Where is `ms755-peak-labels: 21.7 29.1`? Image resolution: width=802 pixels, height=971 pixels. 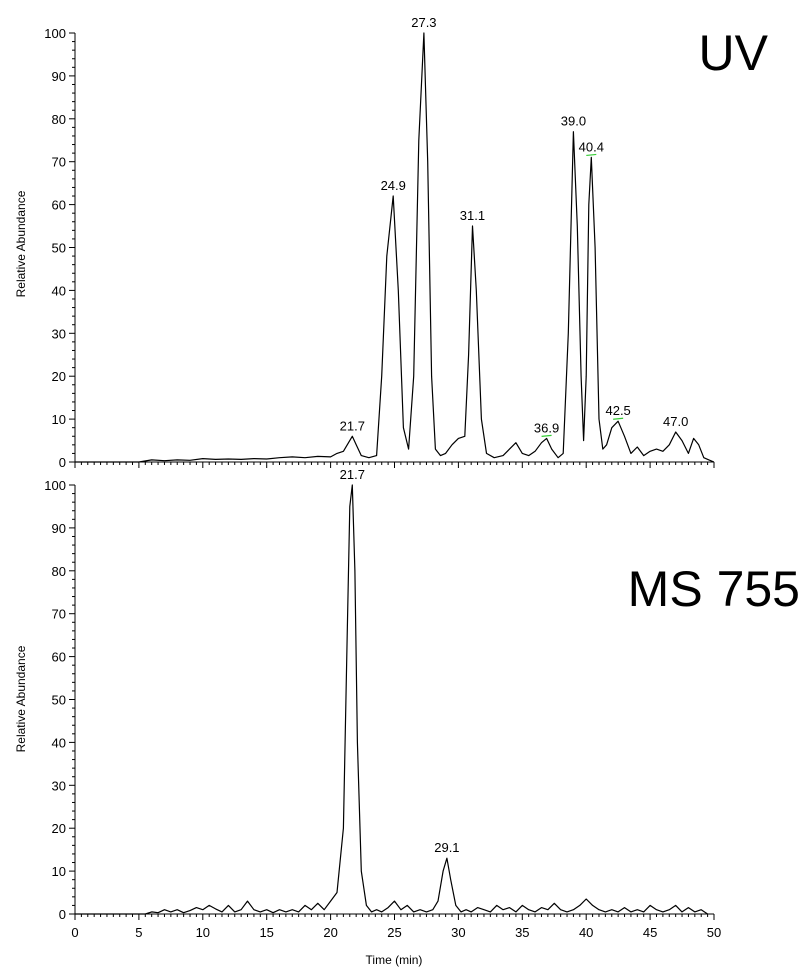 ms755-peak-labels: 21.7 29.1 is located at coordinates (400, 661).